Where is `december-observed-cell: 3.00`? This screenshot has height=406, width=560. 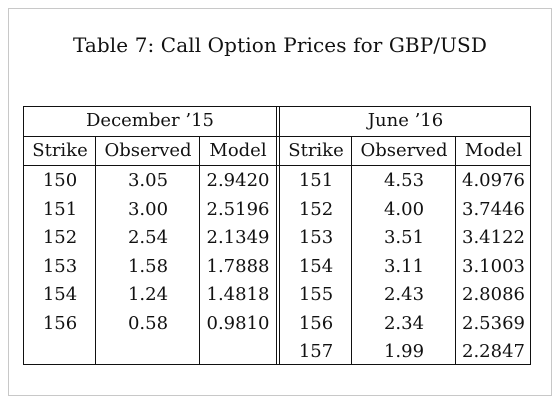
december-observed-cell: 3.00 is located at coordinates (148, 209).